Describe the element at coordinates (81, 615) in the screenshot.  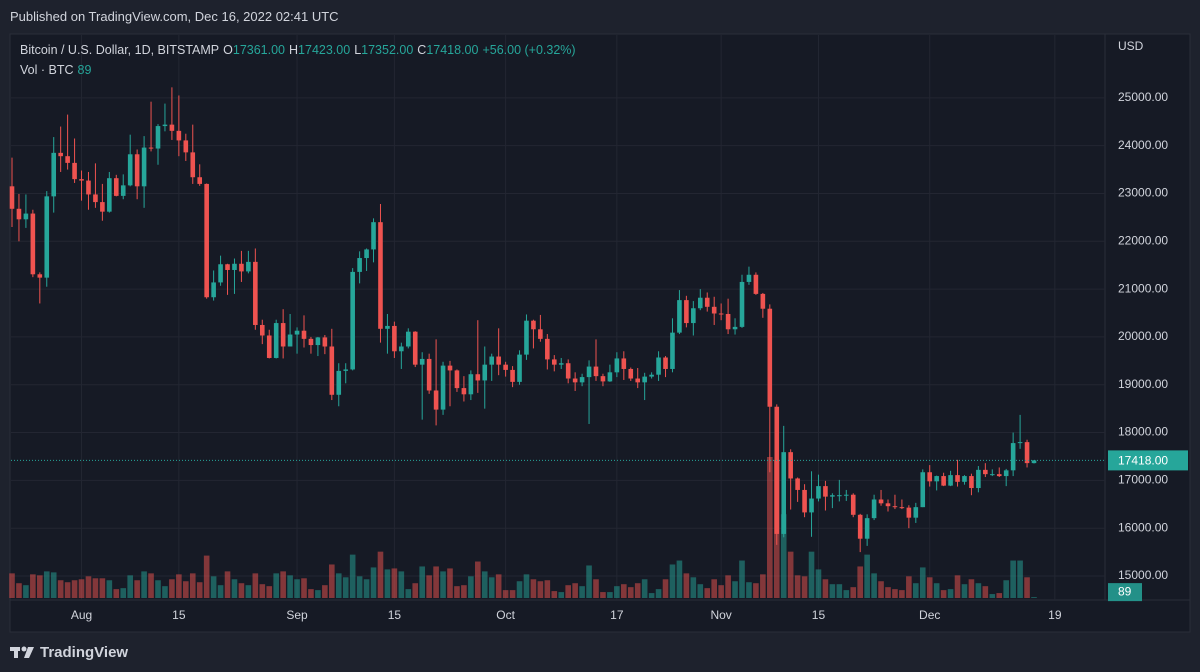
I see `x-tick-label: Aug` at that location.